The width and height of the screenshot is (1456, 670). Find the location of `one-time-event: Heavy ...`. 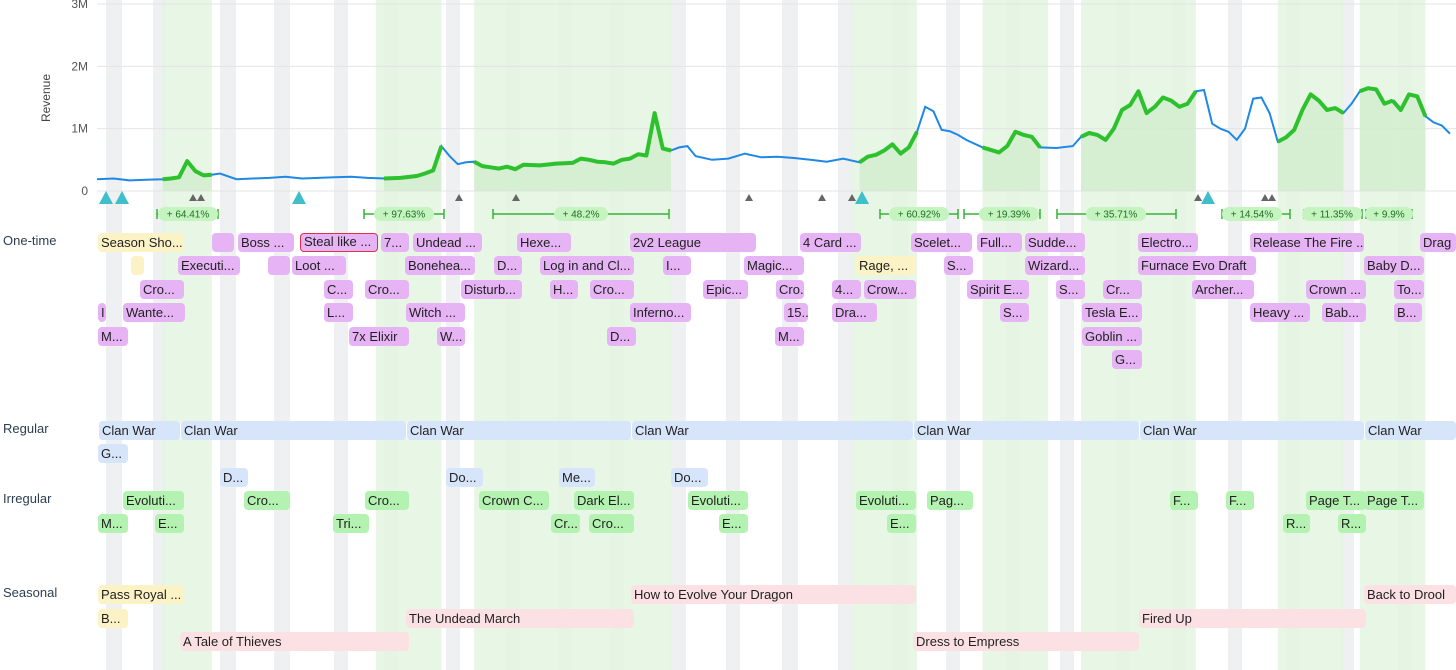

one-time-event: Heavy ... is located at coordinates (1280, 312).